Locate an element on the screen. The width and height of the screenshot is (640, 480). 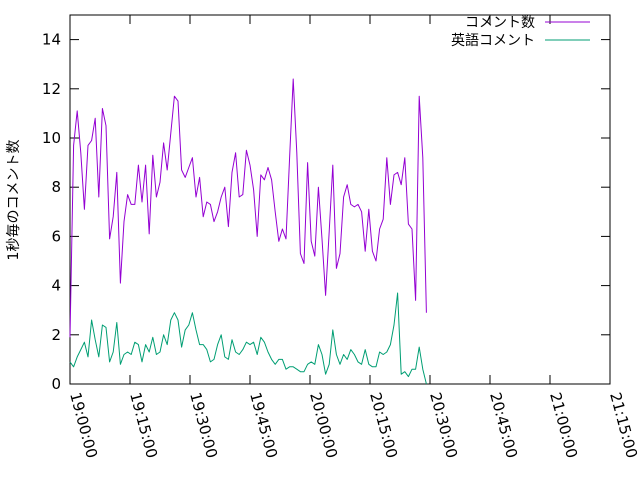
x-tick-label: 19:30:00 is located at coordinates (203, 425).